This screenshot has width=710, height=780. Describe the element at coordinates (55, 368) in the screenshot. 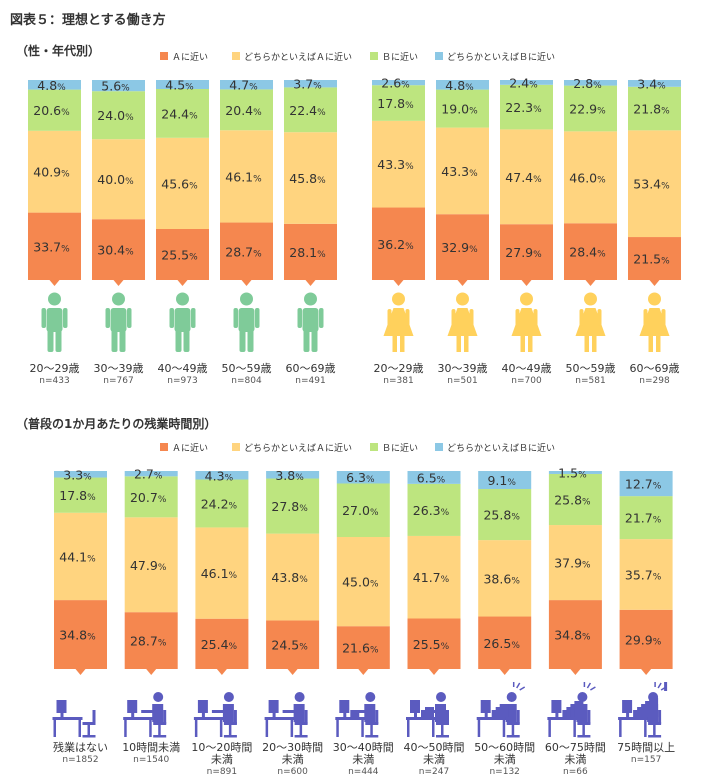

I see `chart1-male-bar-0-category-label: 20〜29歳` at that location.